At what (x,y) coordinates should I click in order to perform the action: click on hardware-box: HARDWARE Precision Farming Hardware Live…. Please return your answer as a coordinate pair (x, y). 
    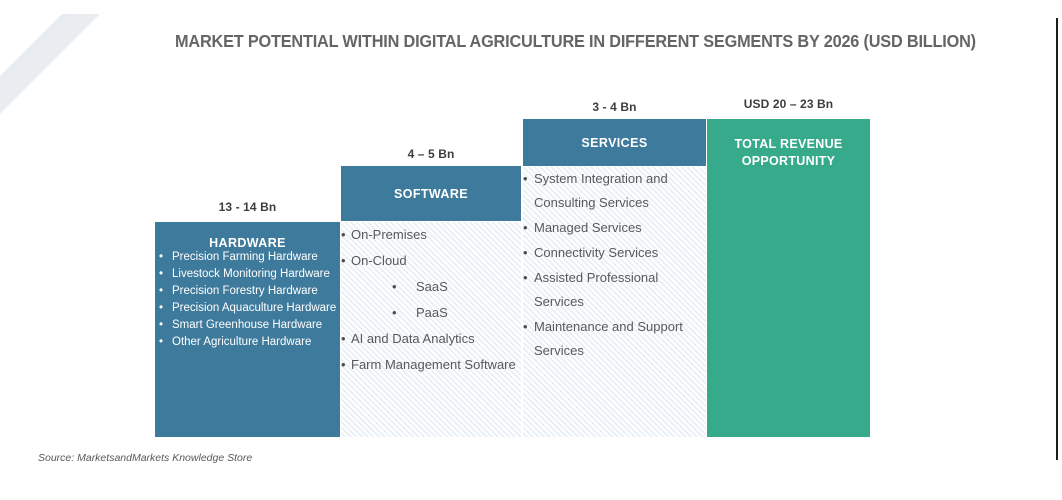
    Looking at the image, I should click on (247, 329).